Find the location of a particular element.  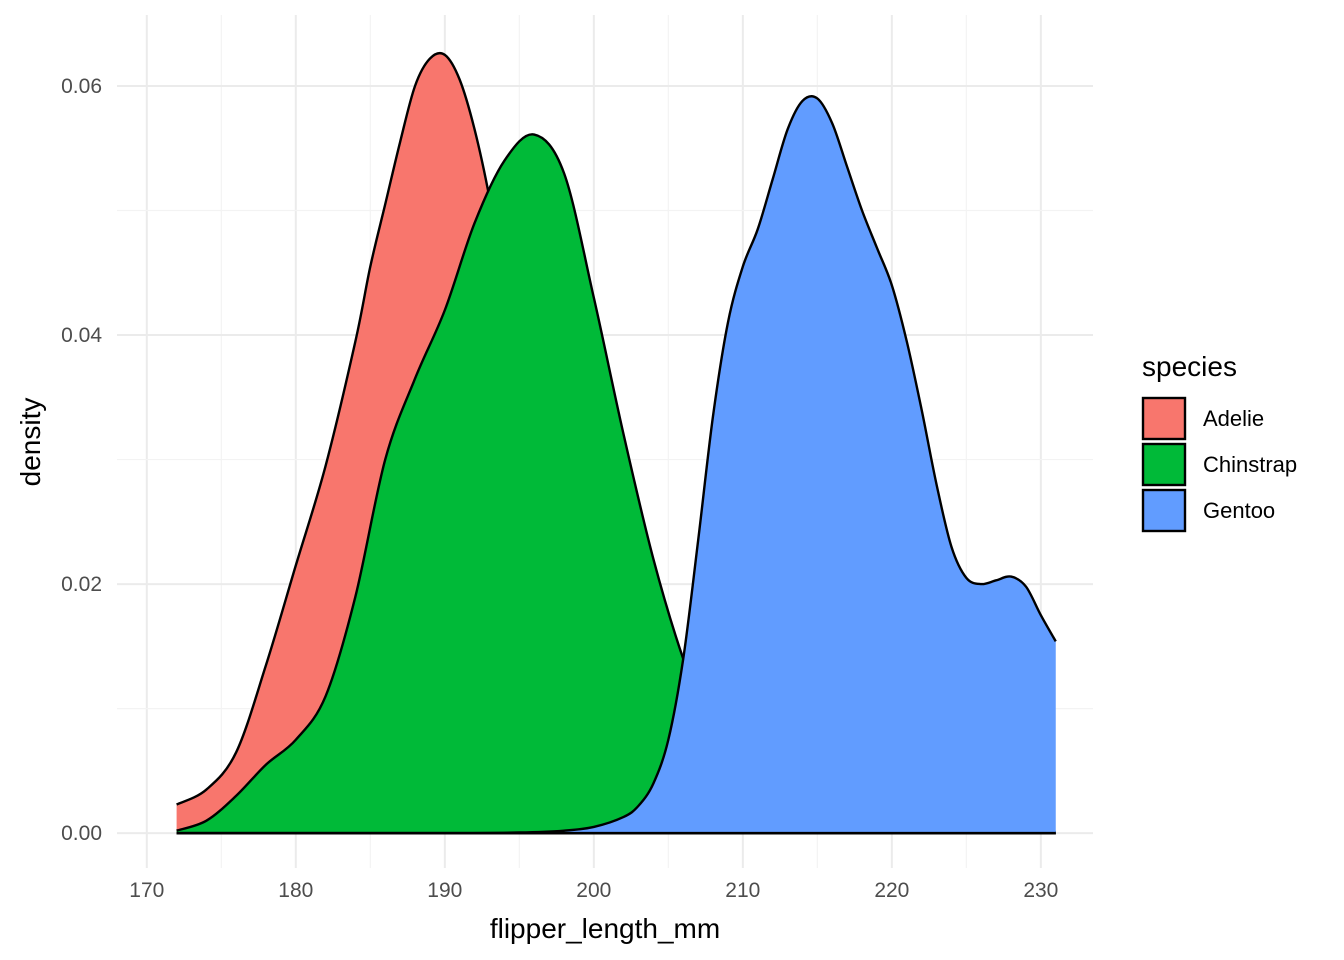

legend-key-adelie is located at coordinates (1164, 418).